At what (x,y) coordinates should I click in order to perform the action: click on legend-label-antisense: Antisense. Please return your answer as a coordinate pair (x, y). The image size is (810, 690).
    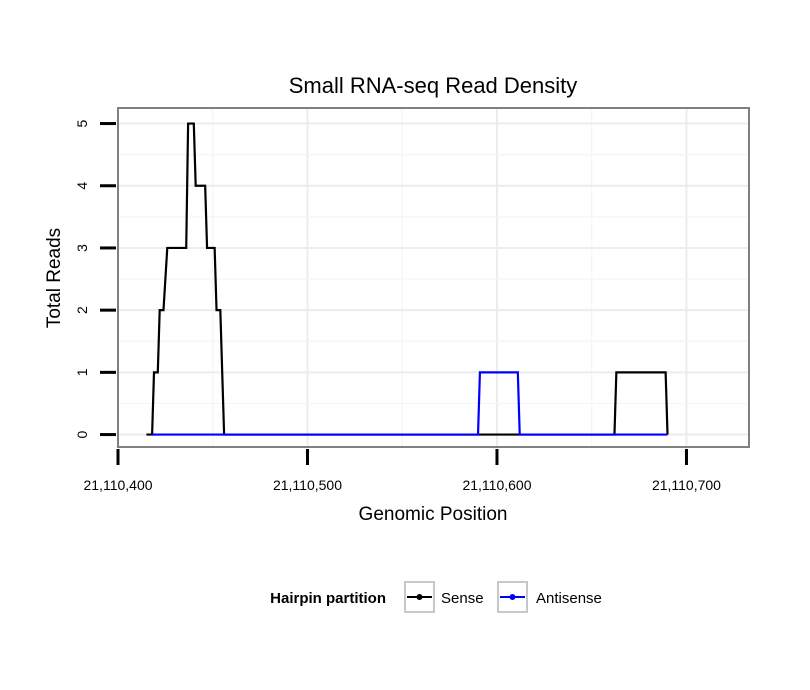
    Looking at the image, I should click on (569, 598).